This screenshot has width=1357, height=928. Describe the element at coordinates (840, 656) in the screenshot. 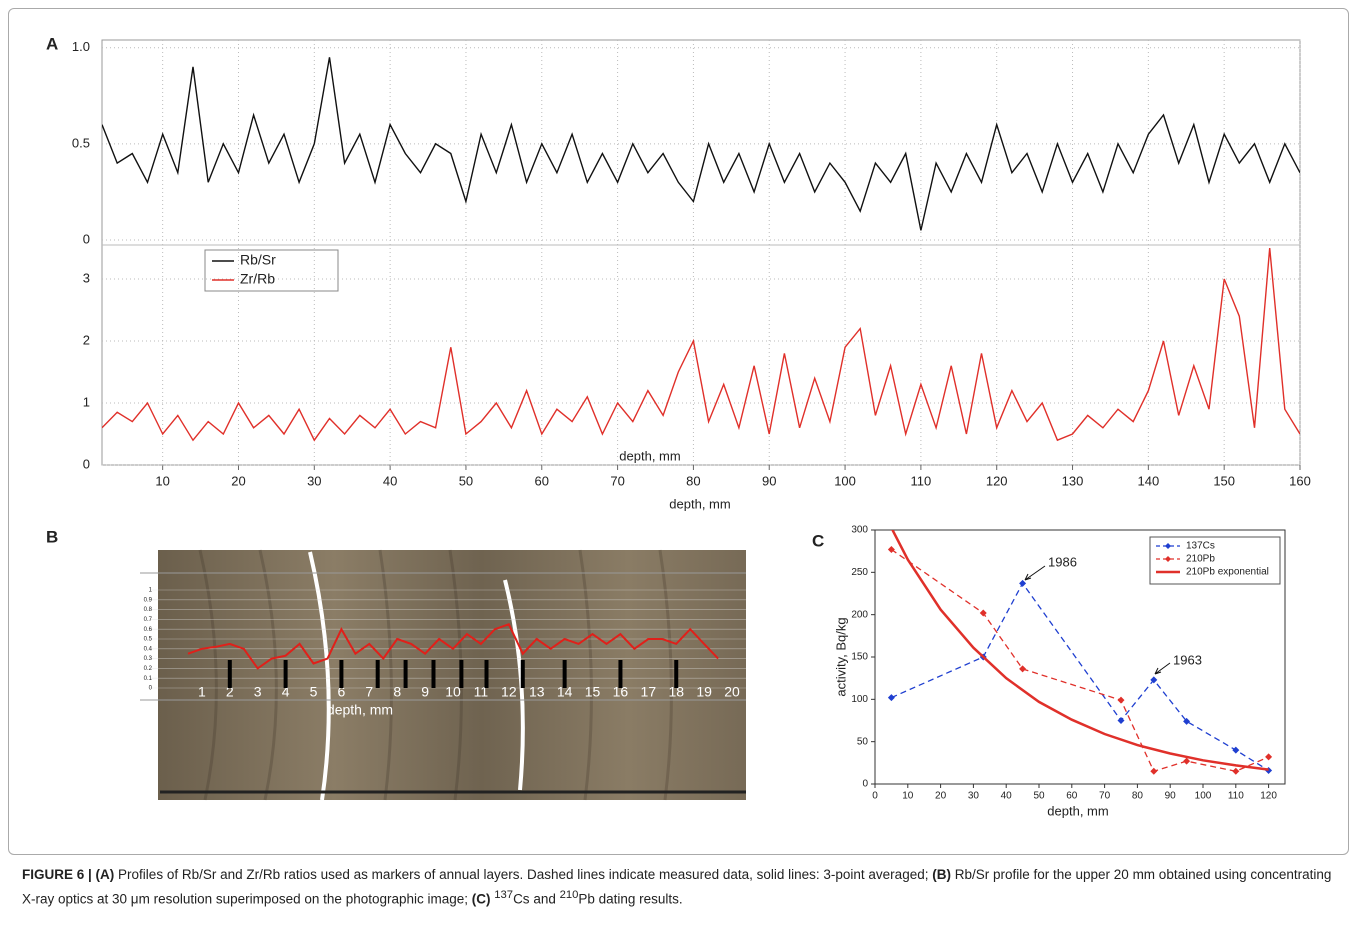

I see `y-axis-label: activity, Bq/kg` at that location.